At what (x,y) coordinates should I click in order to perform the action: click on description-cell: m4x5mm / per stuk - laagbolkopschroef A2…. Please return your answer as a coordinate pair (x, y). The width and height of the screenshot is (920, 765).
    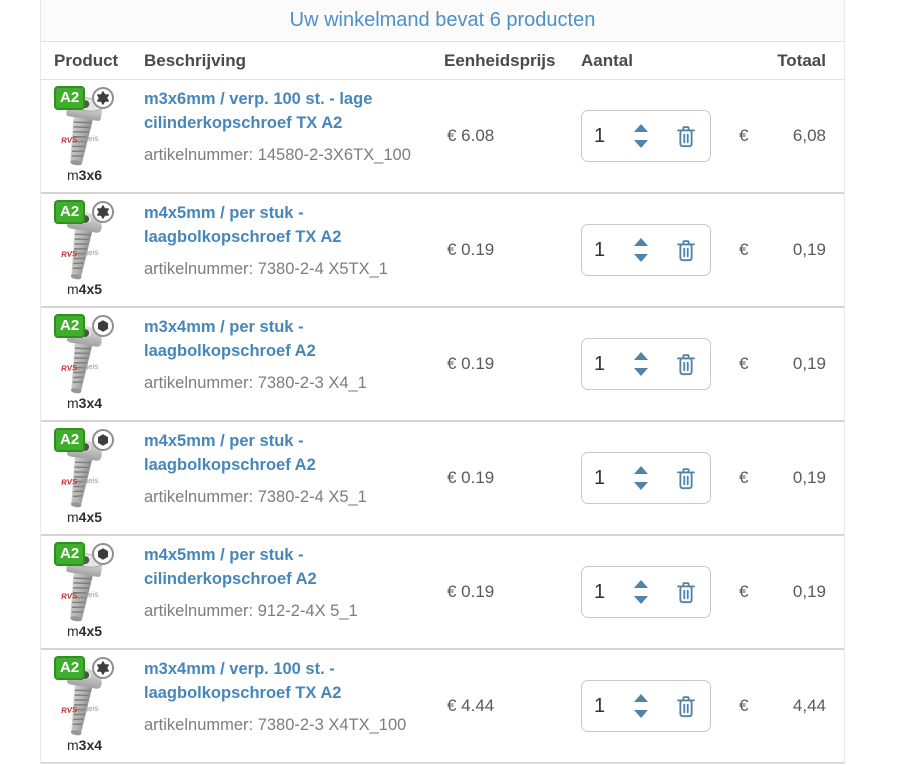
    Looking at the image, I should click on (294, 478).